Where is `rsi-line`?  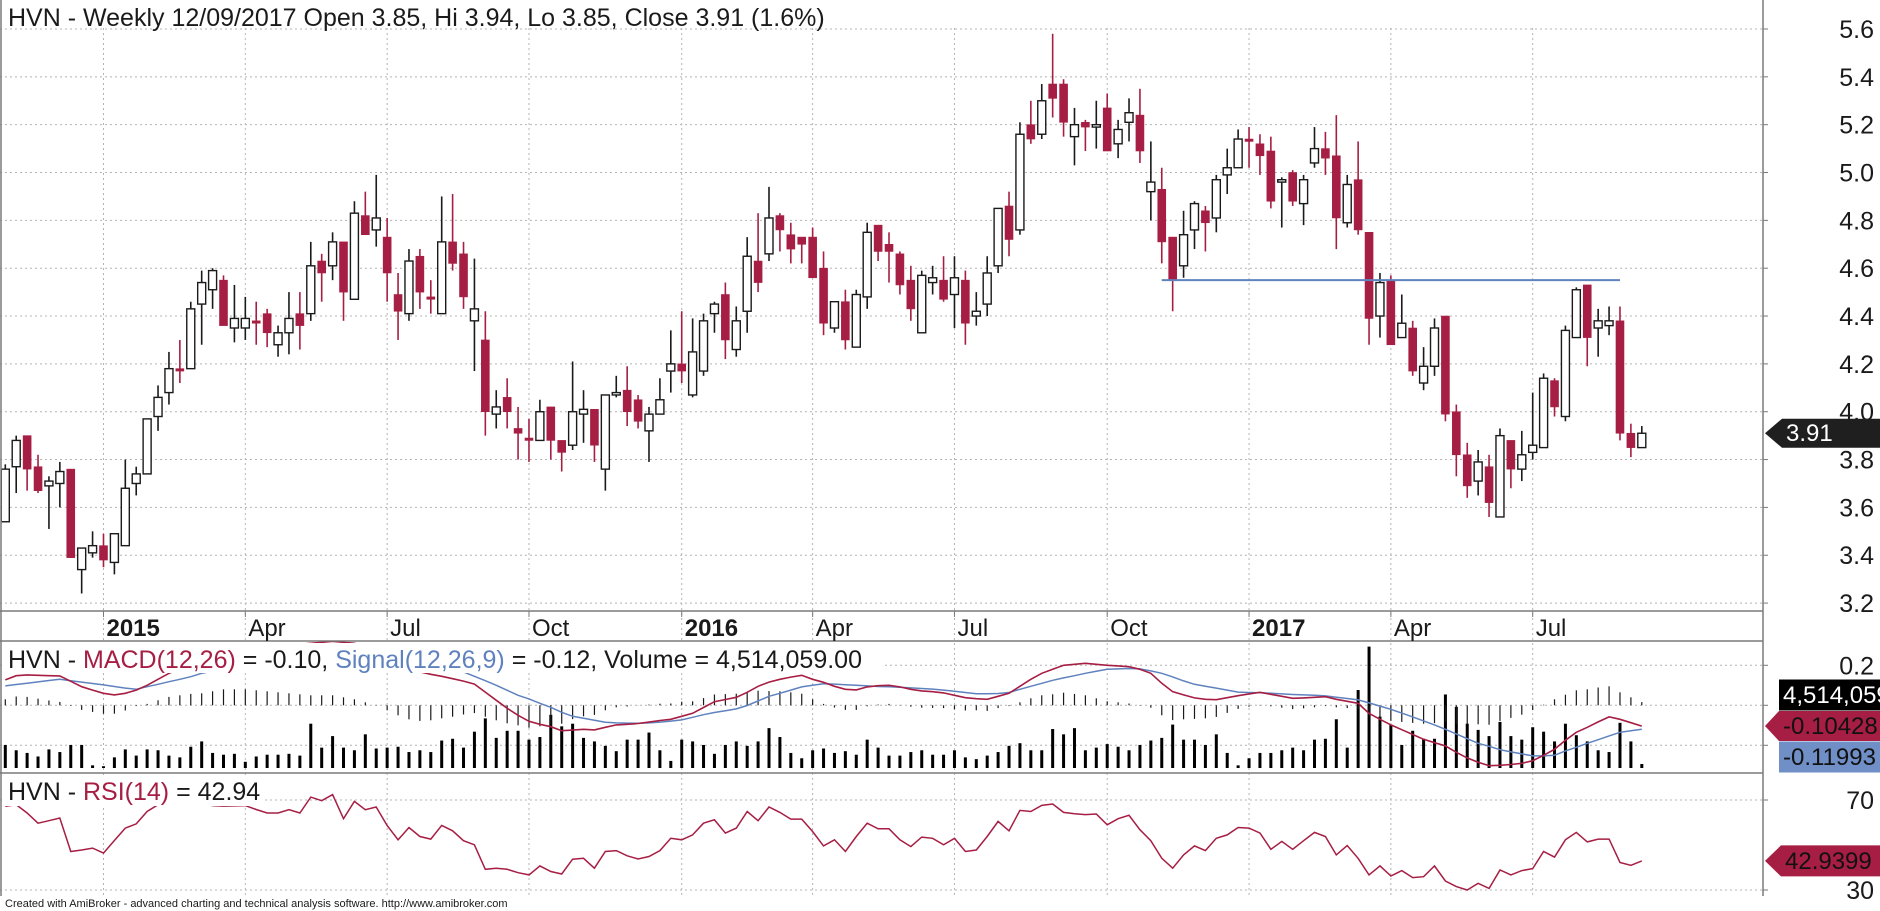 rsi-line is located at coordinates (824, 842).